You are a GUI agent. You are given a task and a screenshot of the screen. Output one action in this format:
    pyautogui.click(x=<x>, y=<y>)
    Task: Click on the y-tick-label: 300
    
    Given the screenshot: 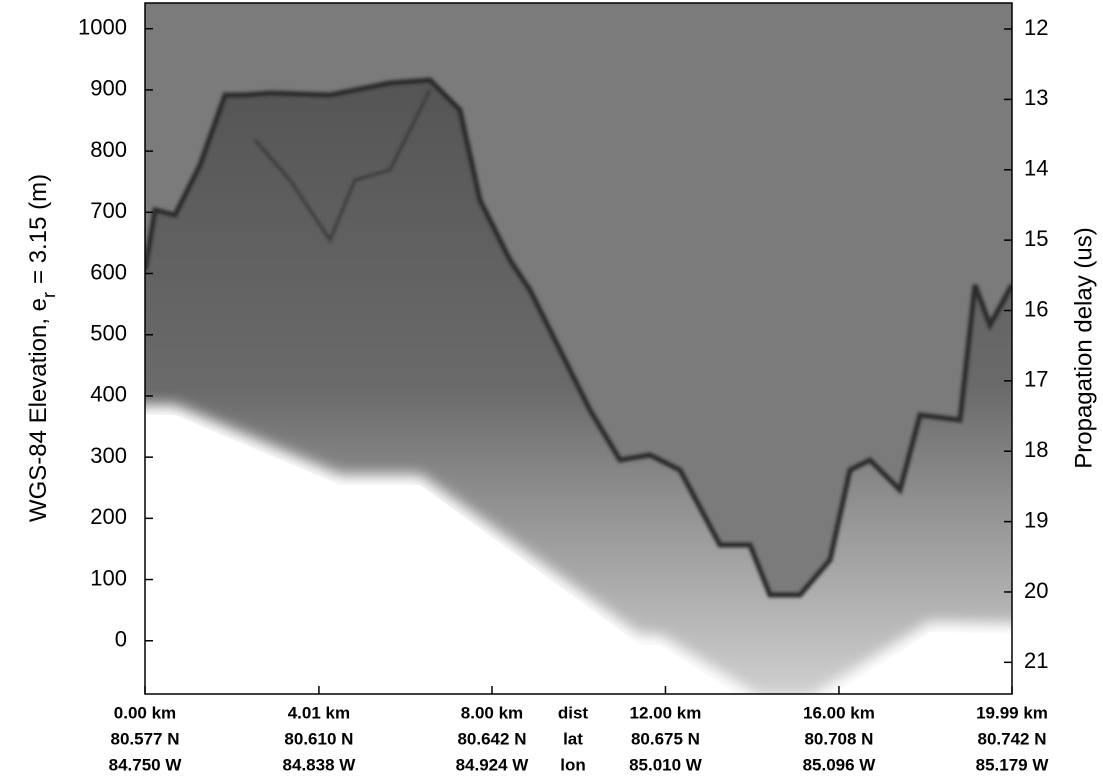 What is the action you would take?
    pyautogui.click(x=108, y=455)
    